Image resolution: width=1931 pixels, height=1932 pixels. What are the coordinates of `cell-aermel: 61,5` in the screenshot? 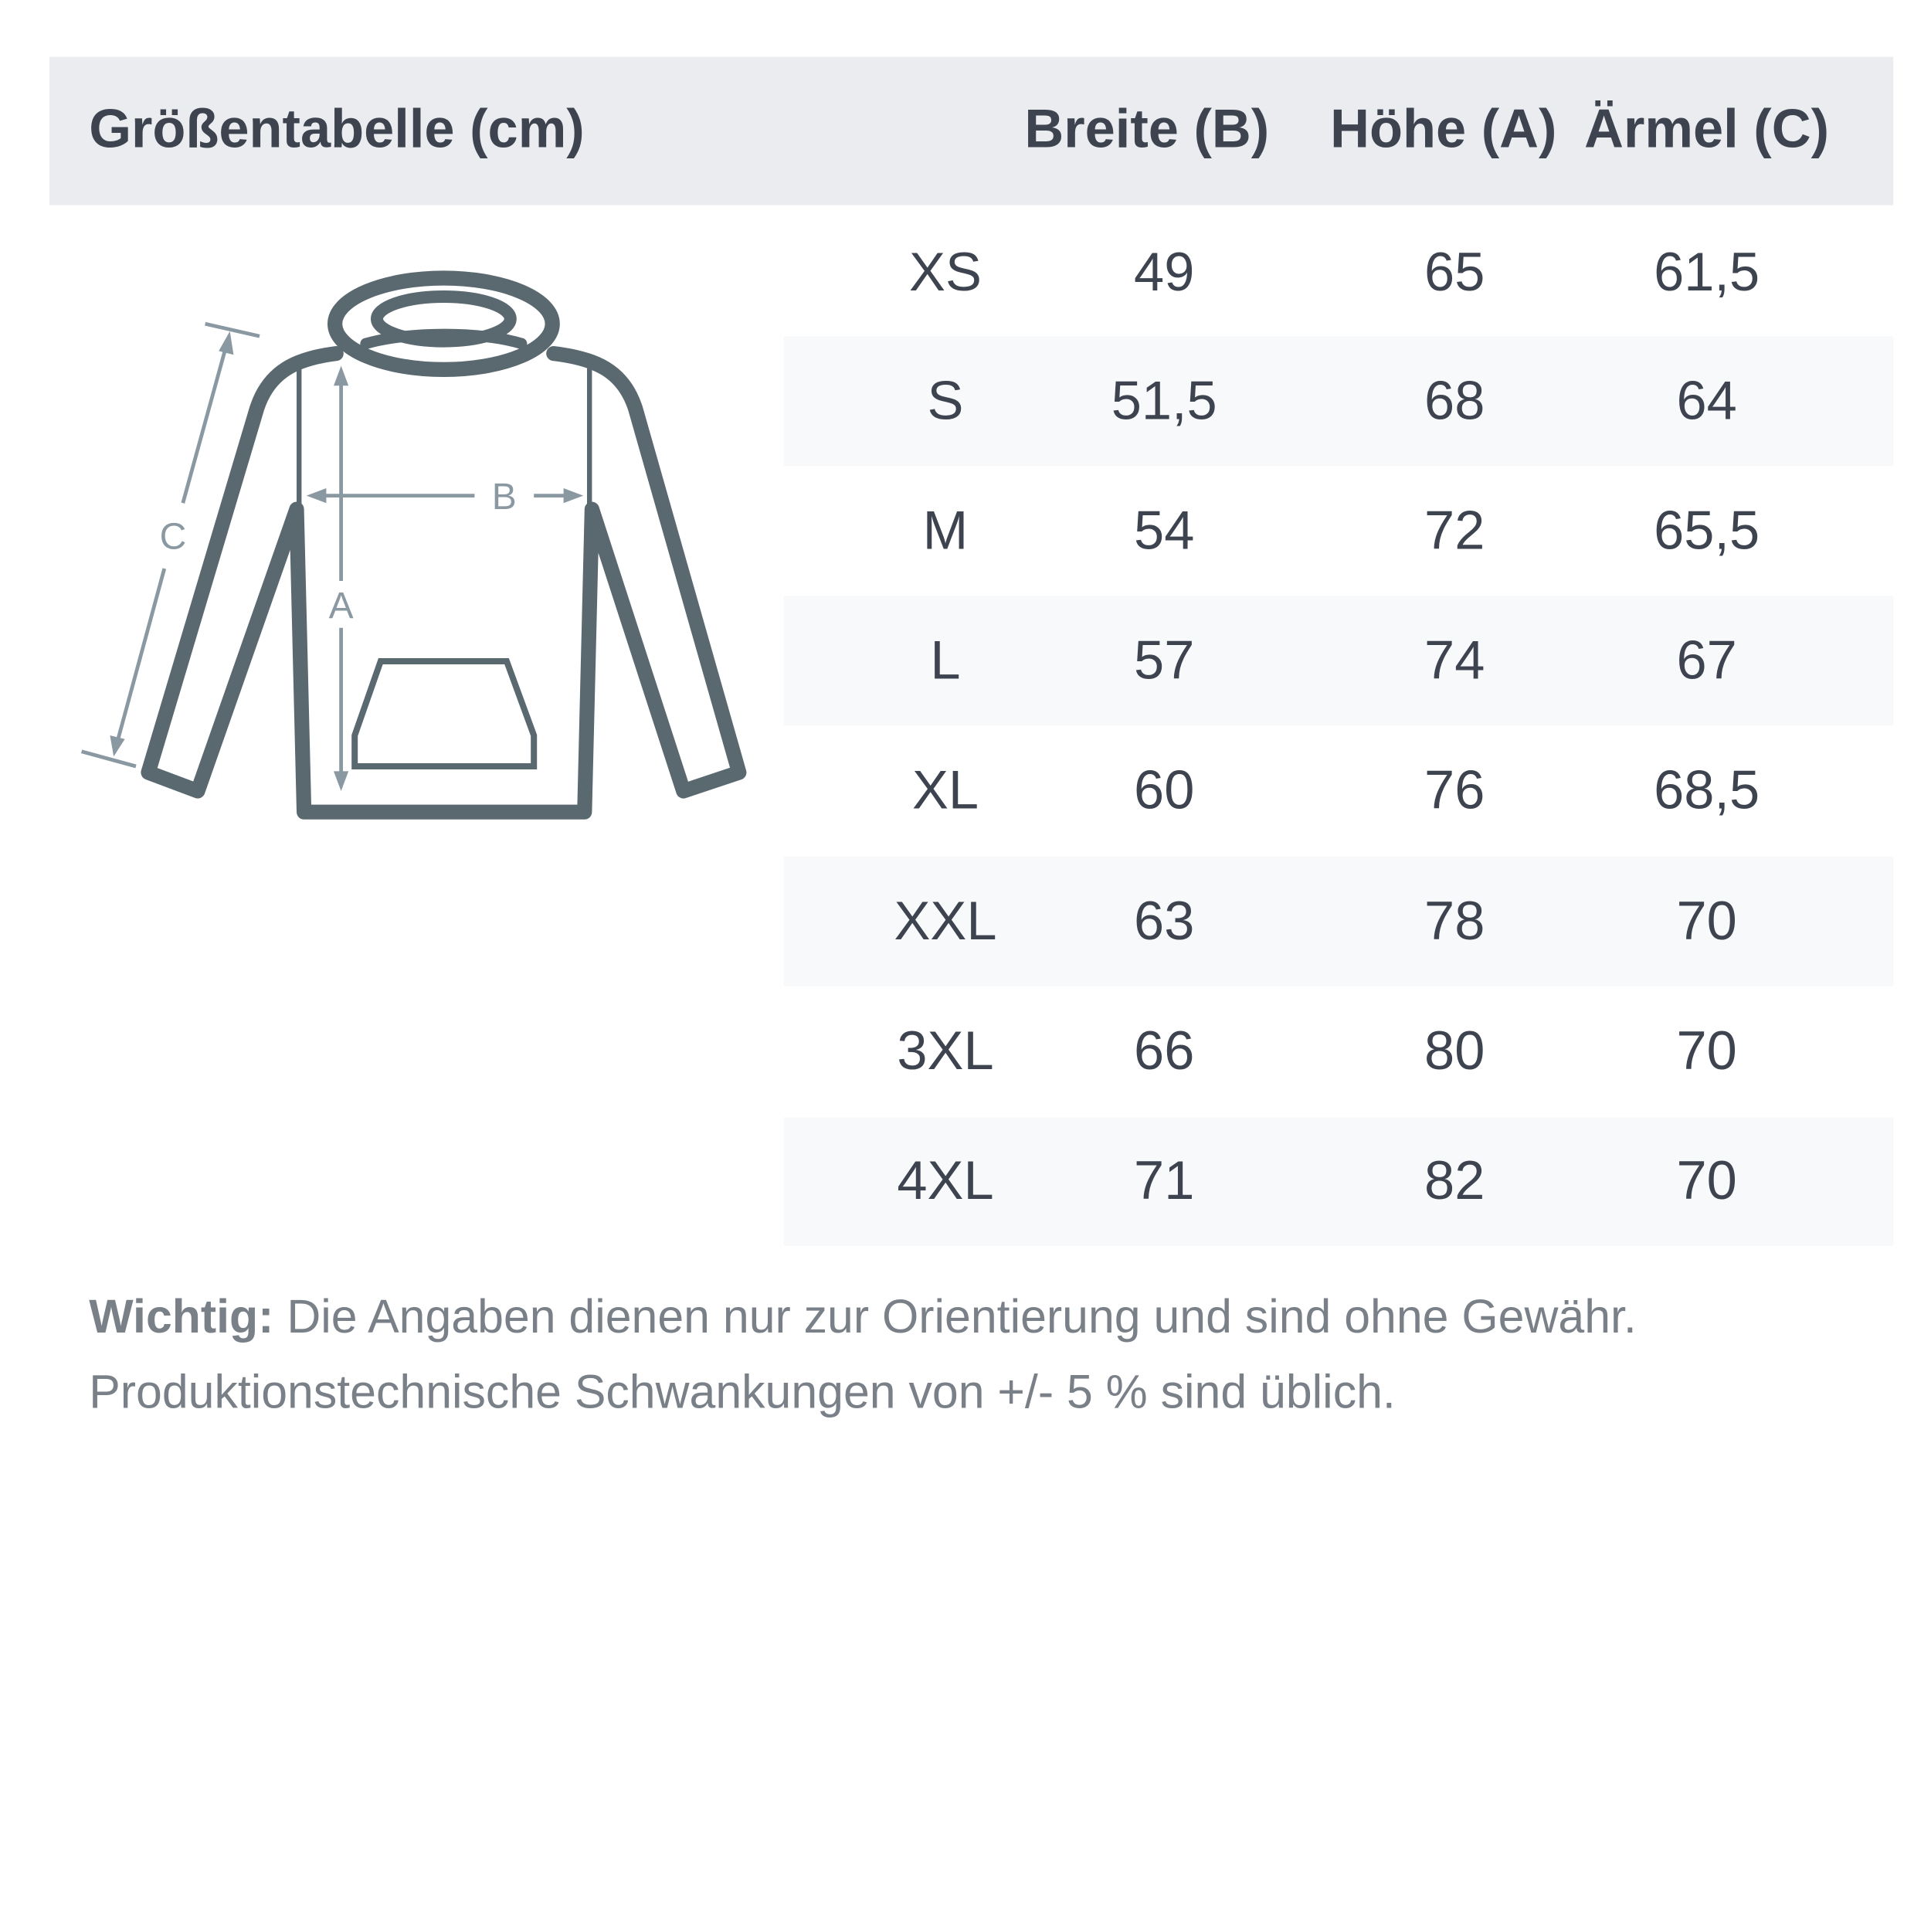 It's located at (1707, 272).